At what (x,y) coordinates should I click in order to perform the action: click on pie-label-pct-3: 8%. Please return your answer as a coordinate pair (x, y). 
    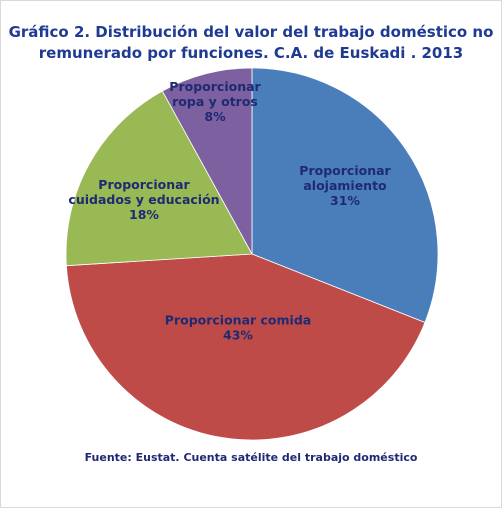
    Looking at the image, I should click on (215, 116).